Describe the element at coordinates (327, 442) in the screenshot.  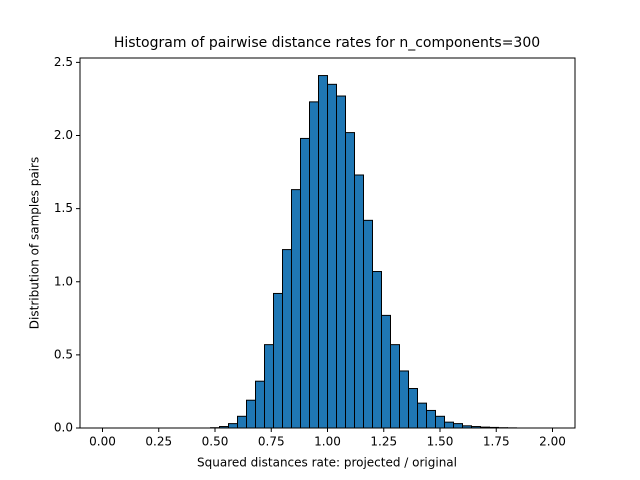
I see `x-tick-label: 1.00` at that location.